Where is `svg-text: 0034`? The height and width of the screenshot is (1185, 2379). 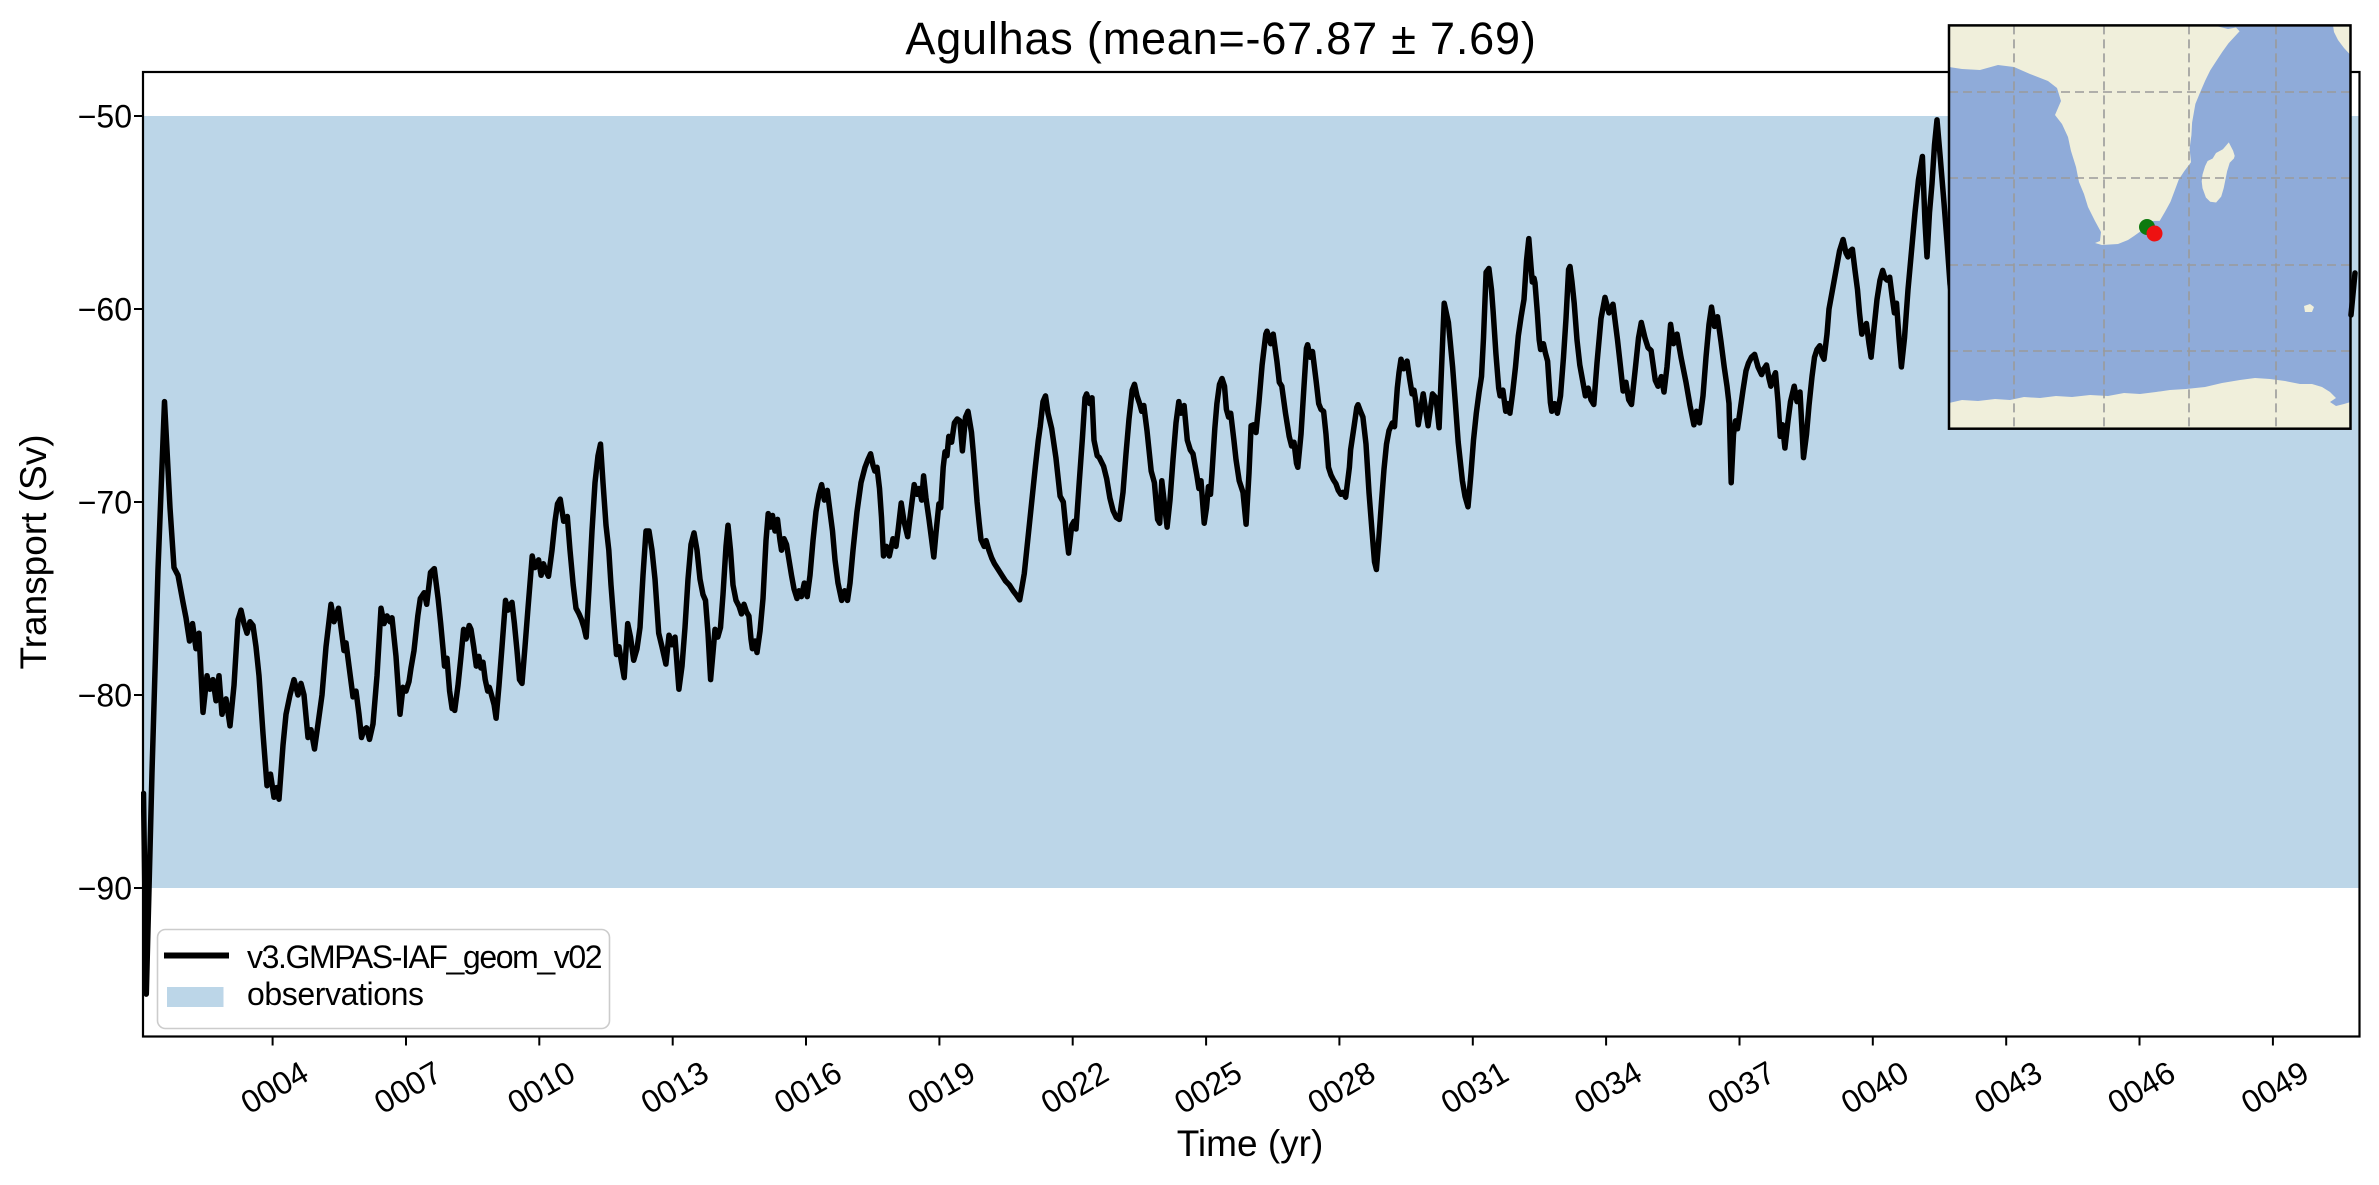 svg-text: 0034 is located at coordinates (1608, 1087).